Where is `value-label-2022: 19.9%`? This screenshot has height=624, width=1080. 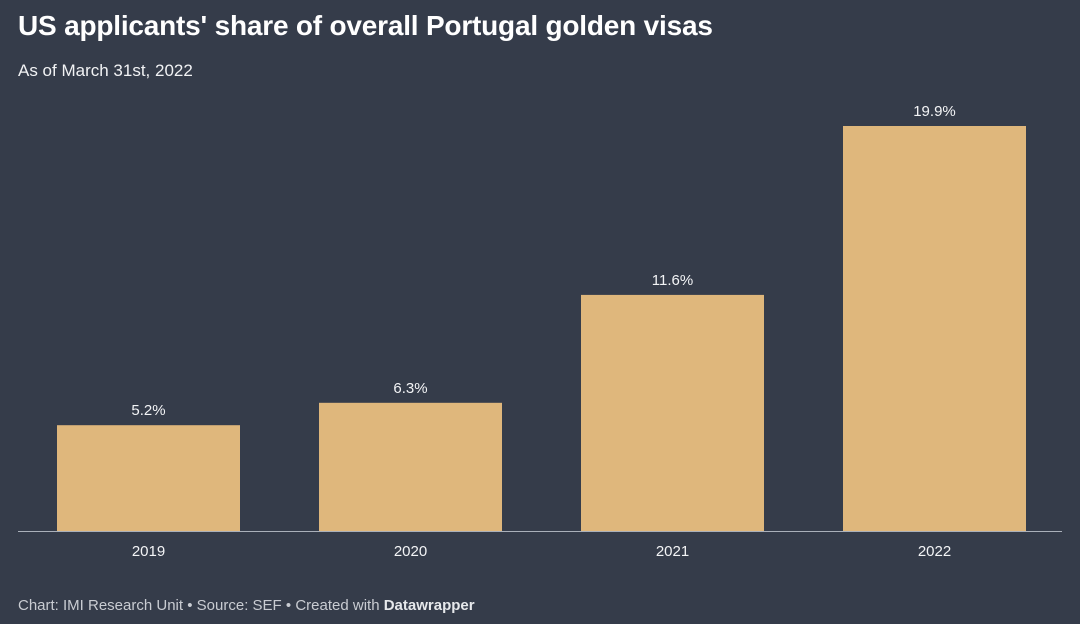
value-label-2022: 19.9% is located at coordinates (934, 111).